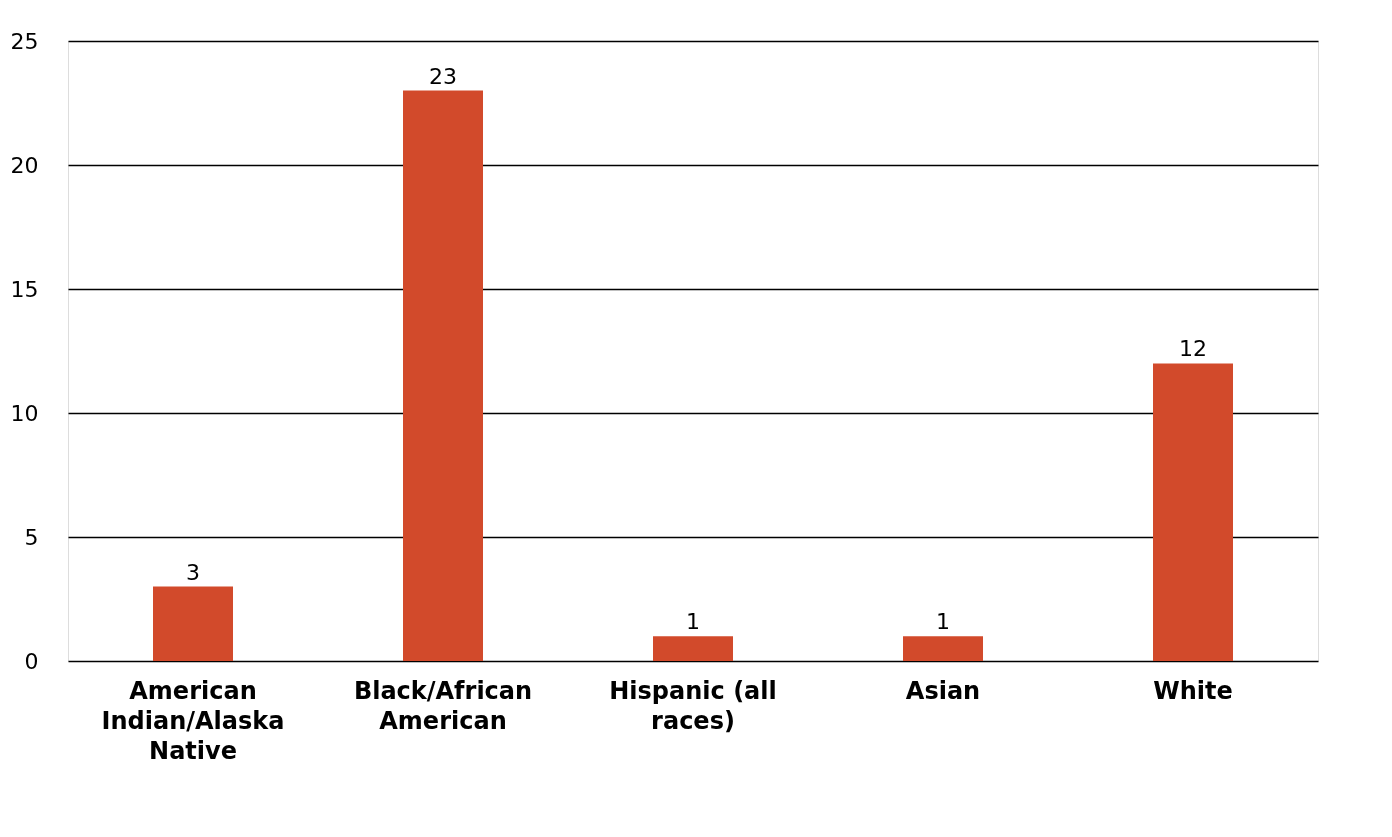 This screenshot has height=837, width=1392. Describe the element at coordinates (24, 289) in the screenshot. I see `y-tick-label: 15` at that location.